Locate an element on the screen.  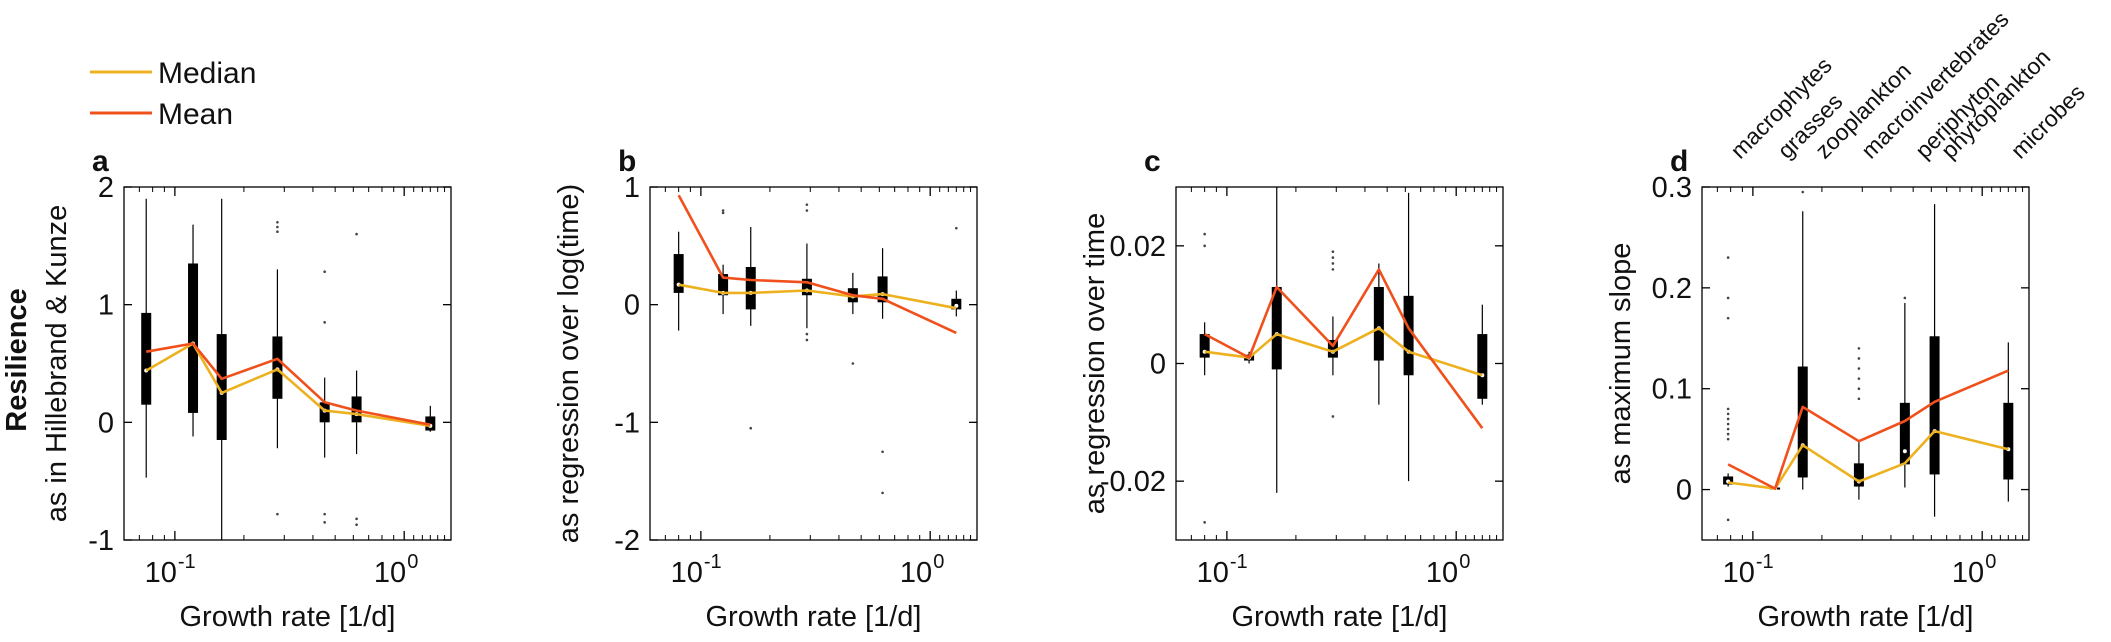
panel-letter: d is located at coordinates (1679, 161).